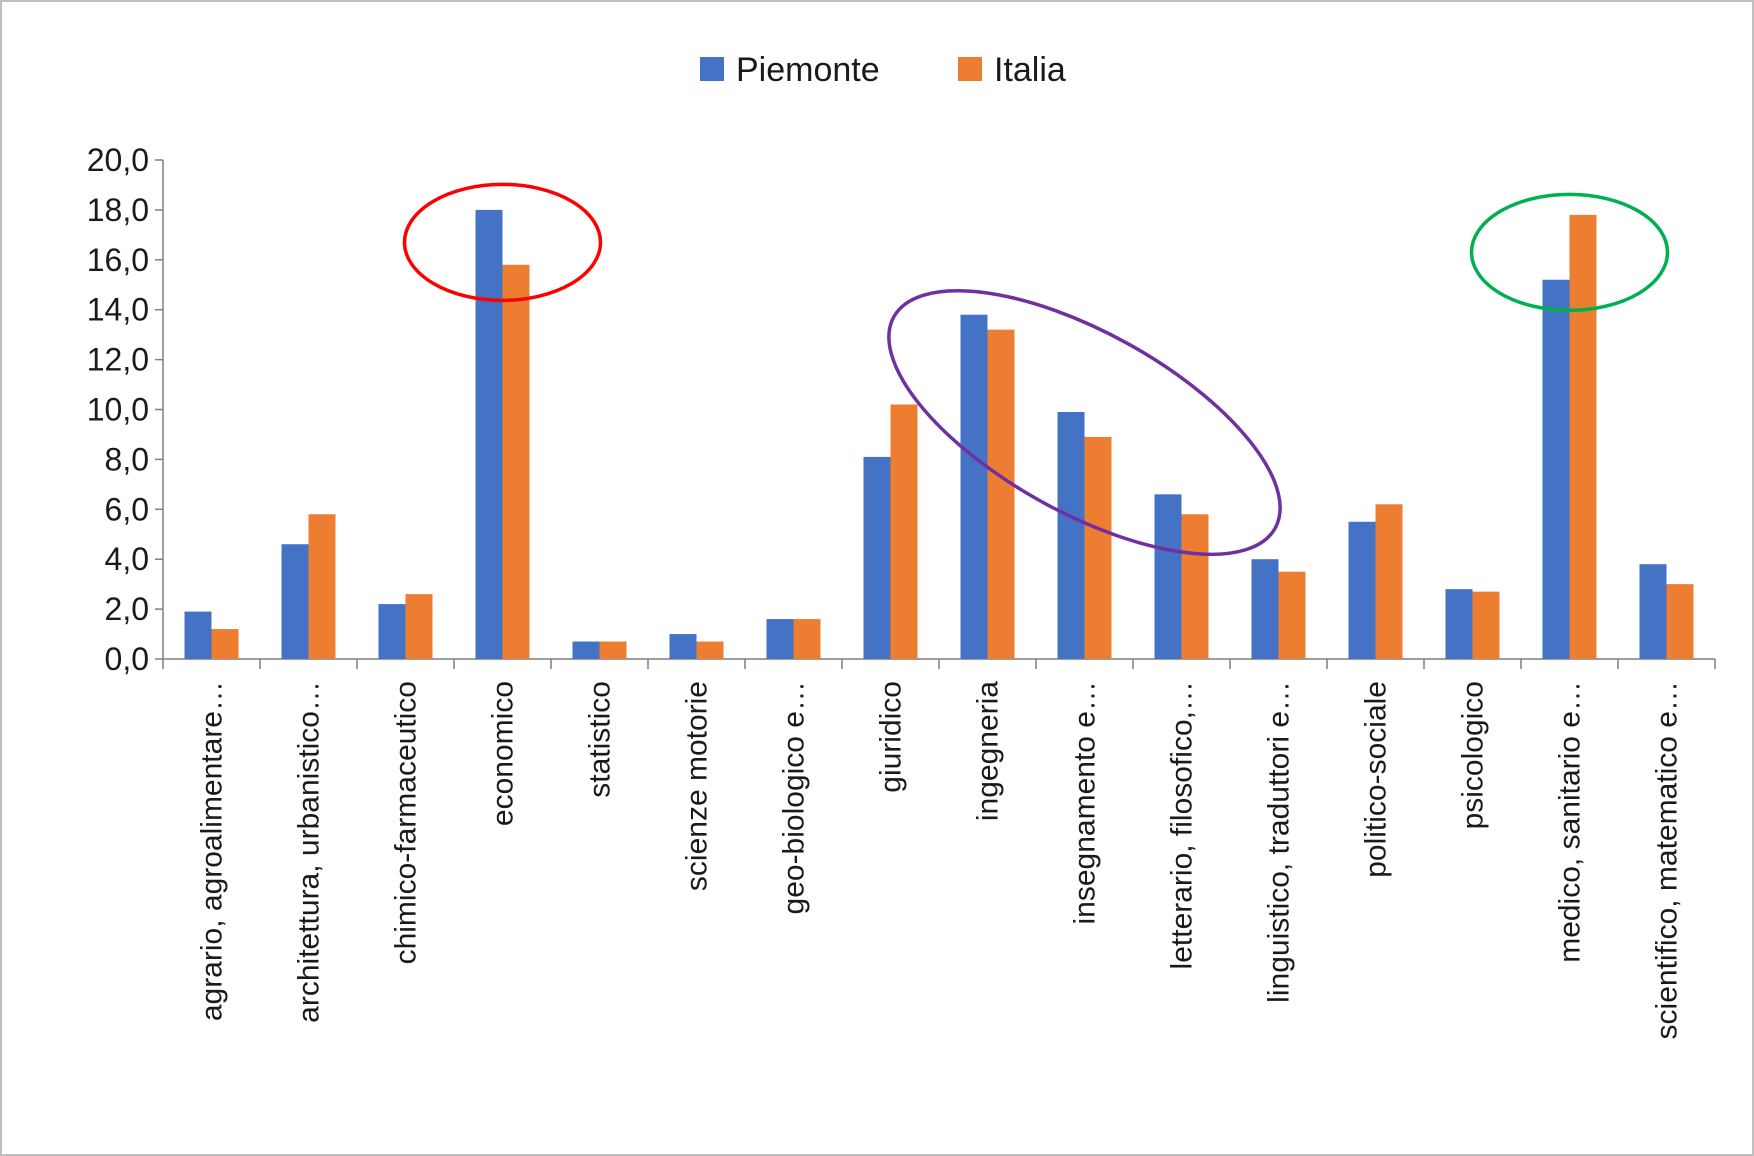 The height and width of the screenshot is (1156, 1754). I want to click on y-tick-label: 0,0, so click(127, 659).